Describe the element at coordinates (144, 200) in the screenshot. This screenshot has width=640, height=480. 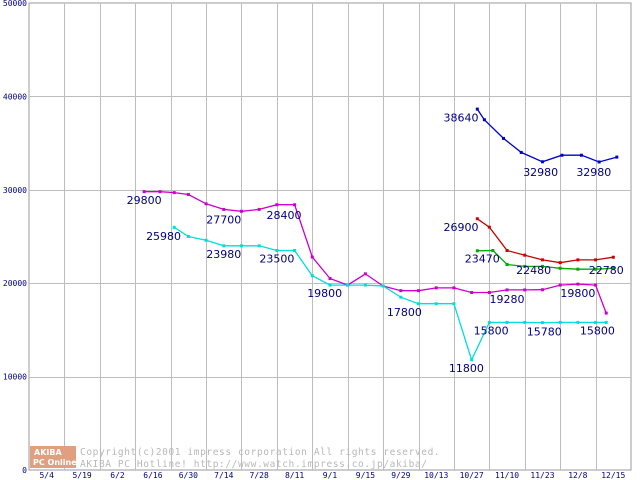
I see `data-label: 29800` at that location.